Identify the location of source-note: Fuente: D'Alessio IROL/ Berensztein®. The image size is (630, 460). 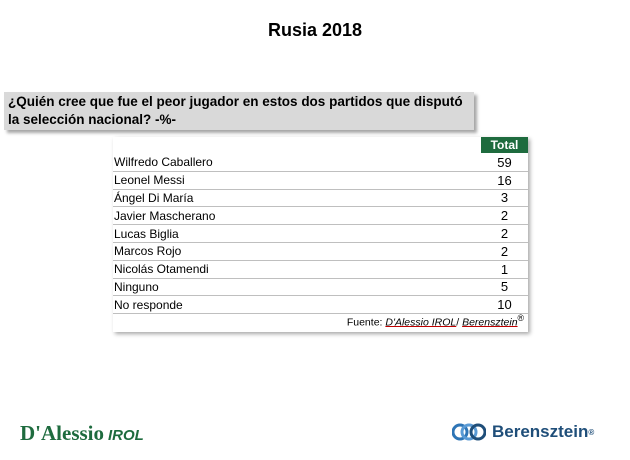
(435, 321).